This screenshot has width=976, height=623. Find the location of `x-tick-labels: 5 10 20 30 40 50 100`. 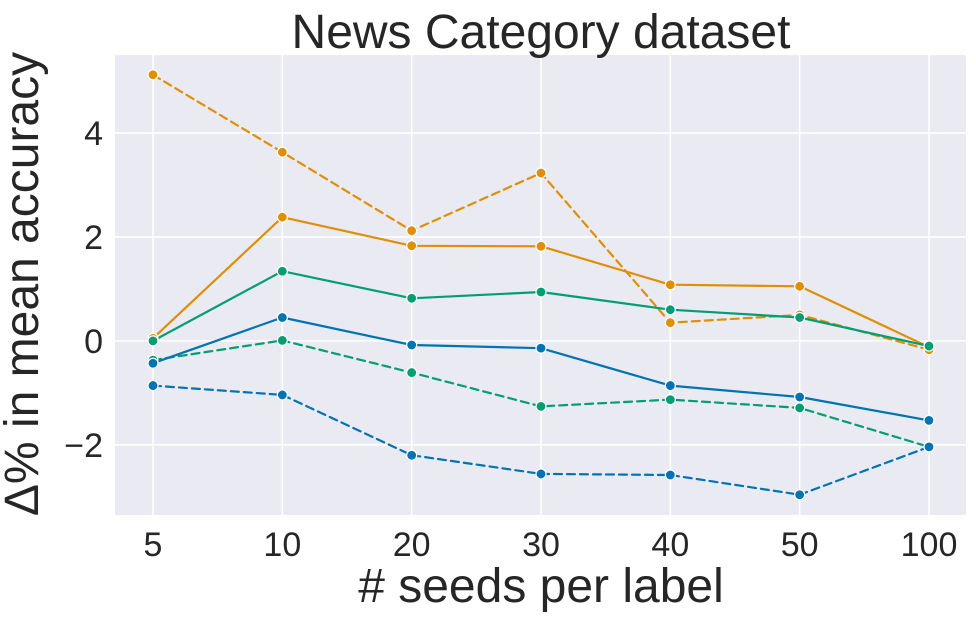

x-tick-labels: 5 10 20 30 40 50 100 is located at coordinates (551, 545).